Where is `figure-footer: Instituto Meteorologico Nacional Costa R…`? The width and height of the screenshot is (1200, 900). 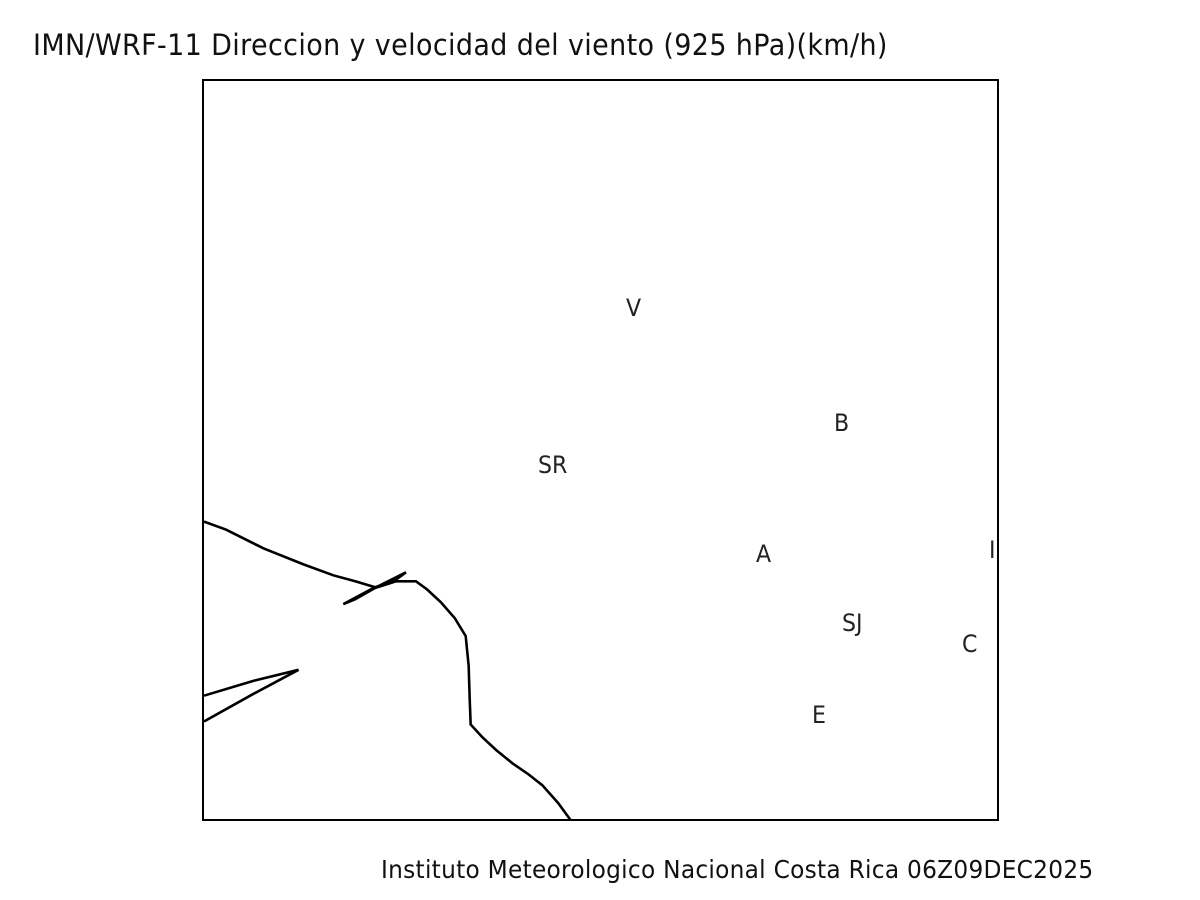
figure-footer: Instituto Meteorologico Nacional Costa R… is located at coordinates (737, 869).